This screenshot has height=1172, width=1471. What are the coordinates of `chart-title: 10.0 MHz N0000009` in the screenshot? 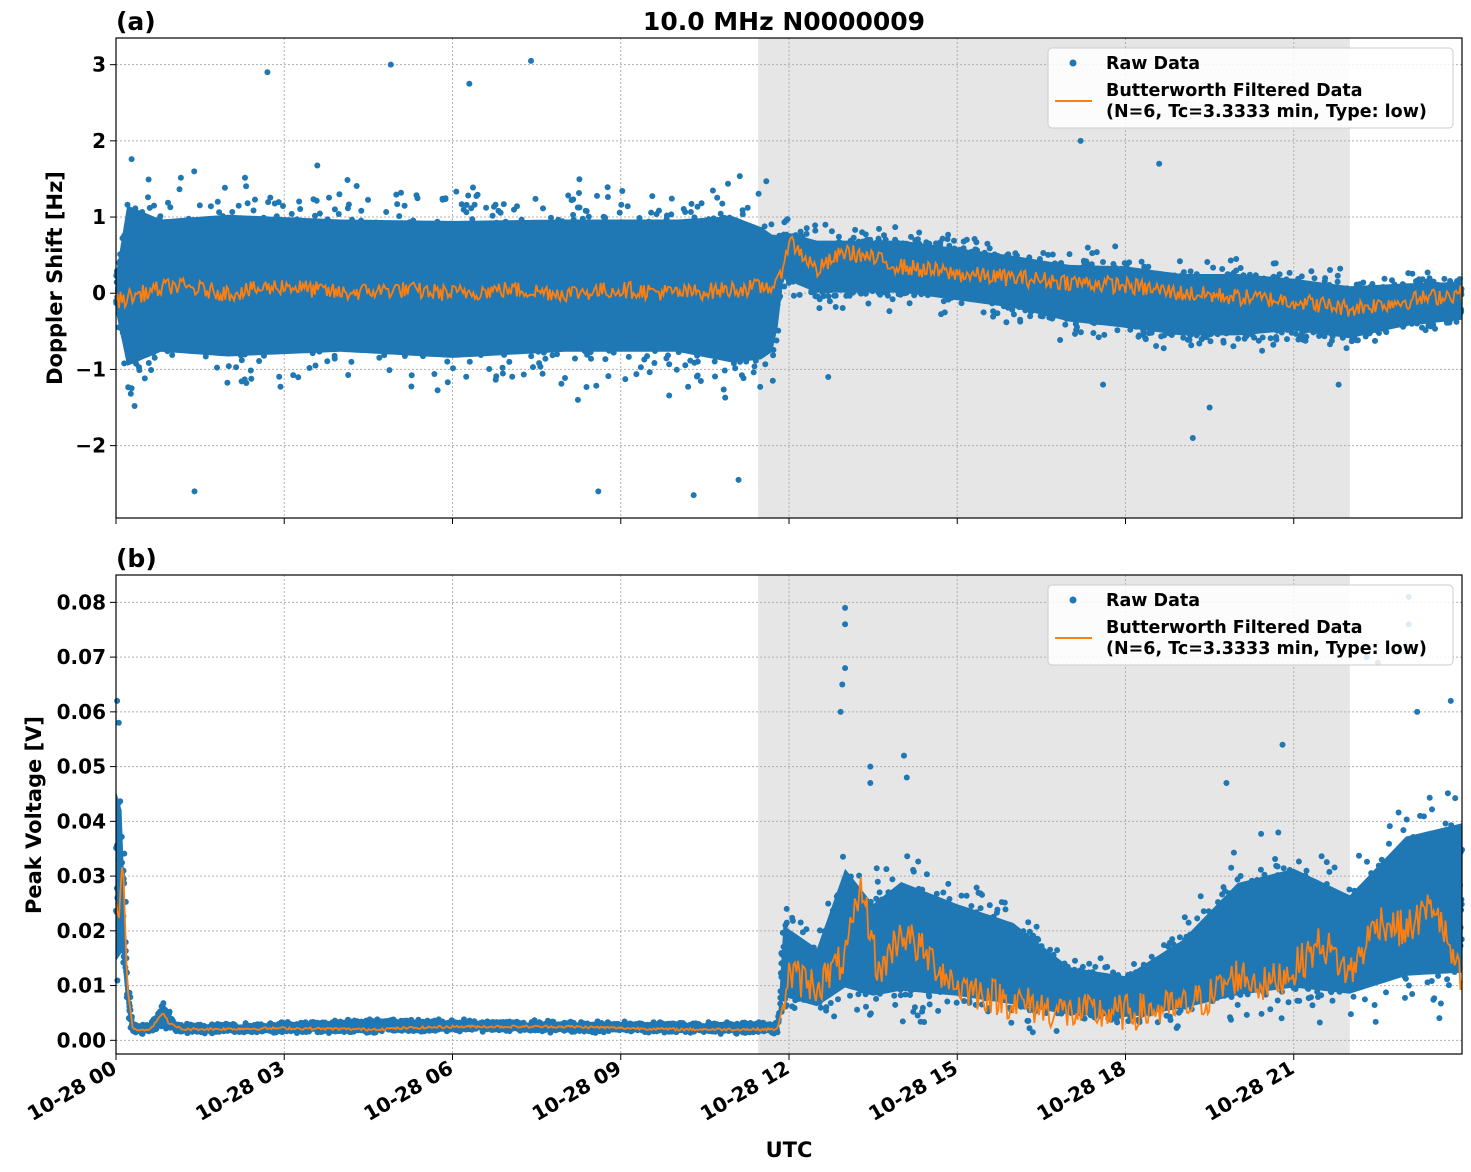 It's located at (784, 21).